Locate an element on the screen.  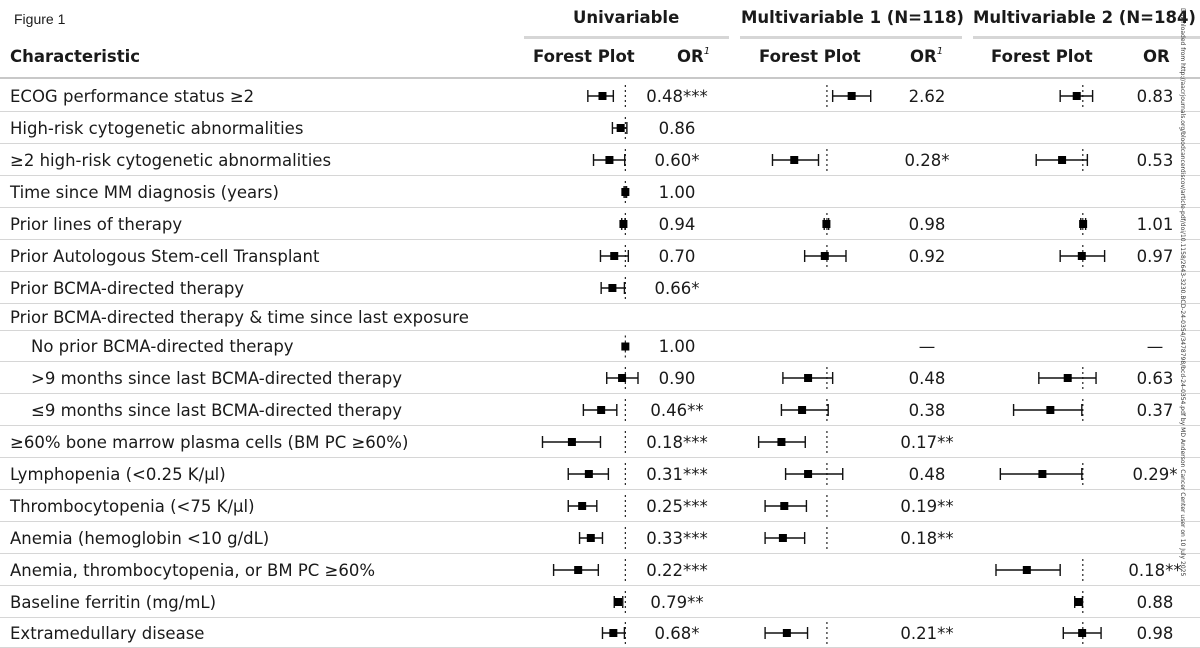
group-header-univariable: Univariable is located at coordinates (626, 17).